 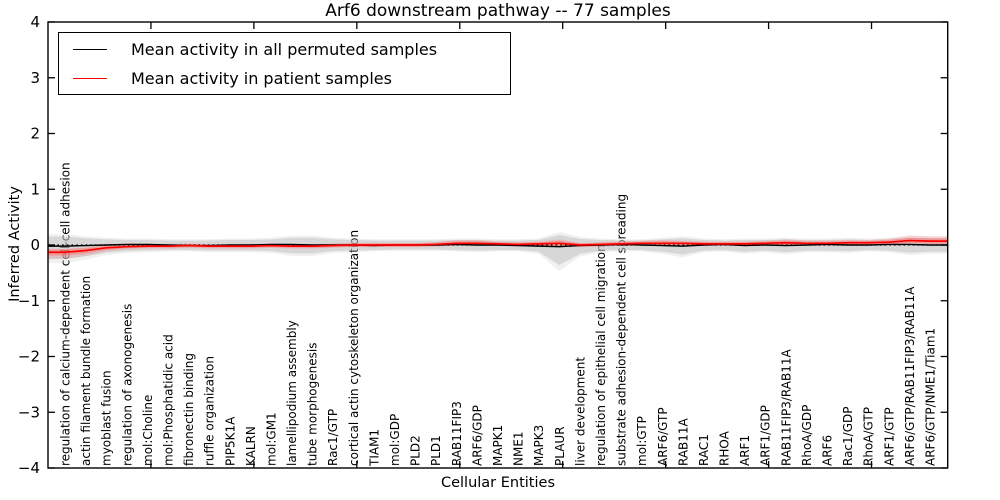 I want to click on category-label: ARF6/GDP, so click(x=477, y=435).